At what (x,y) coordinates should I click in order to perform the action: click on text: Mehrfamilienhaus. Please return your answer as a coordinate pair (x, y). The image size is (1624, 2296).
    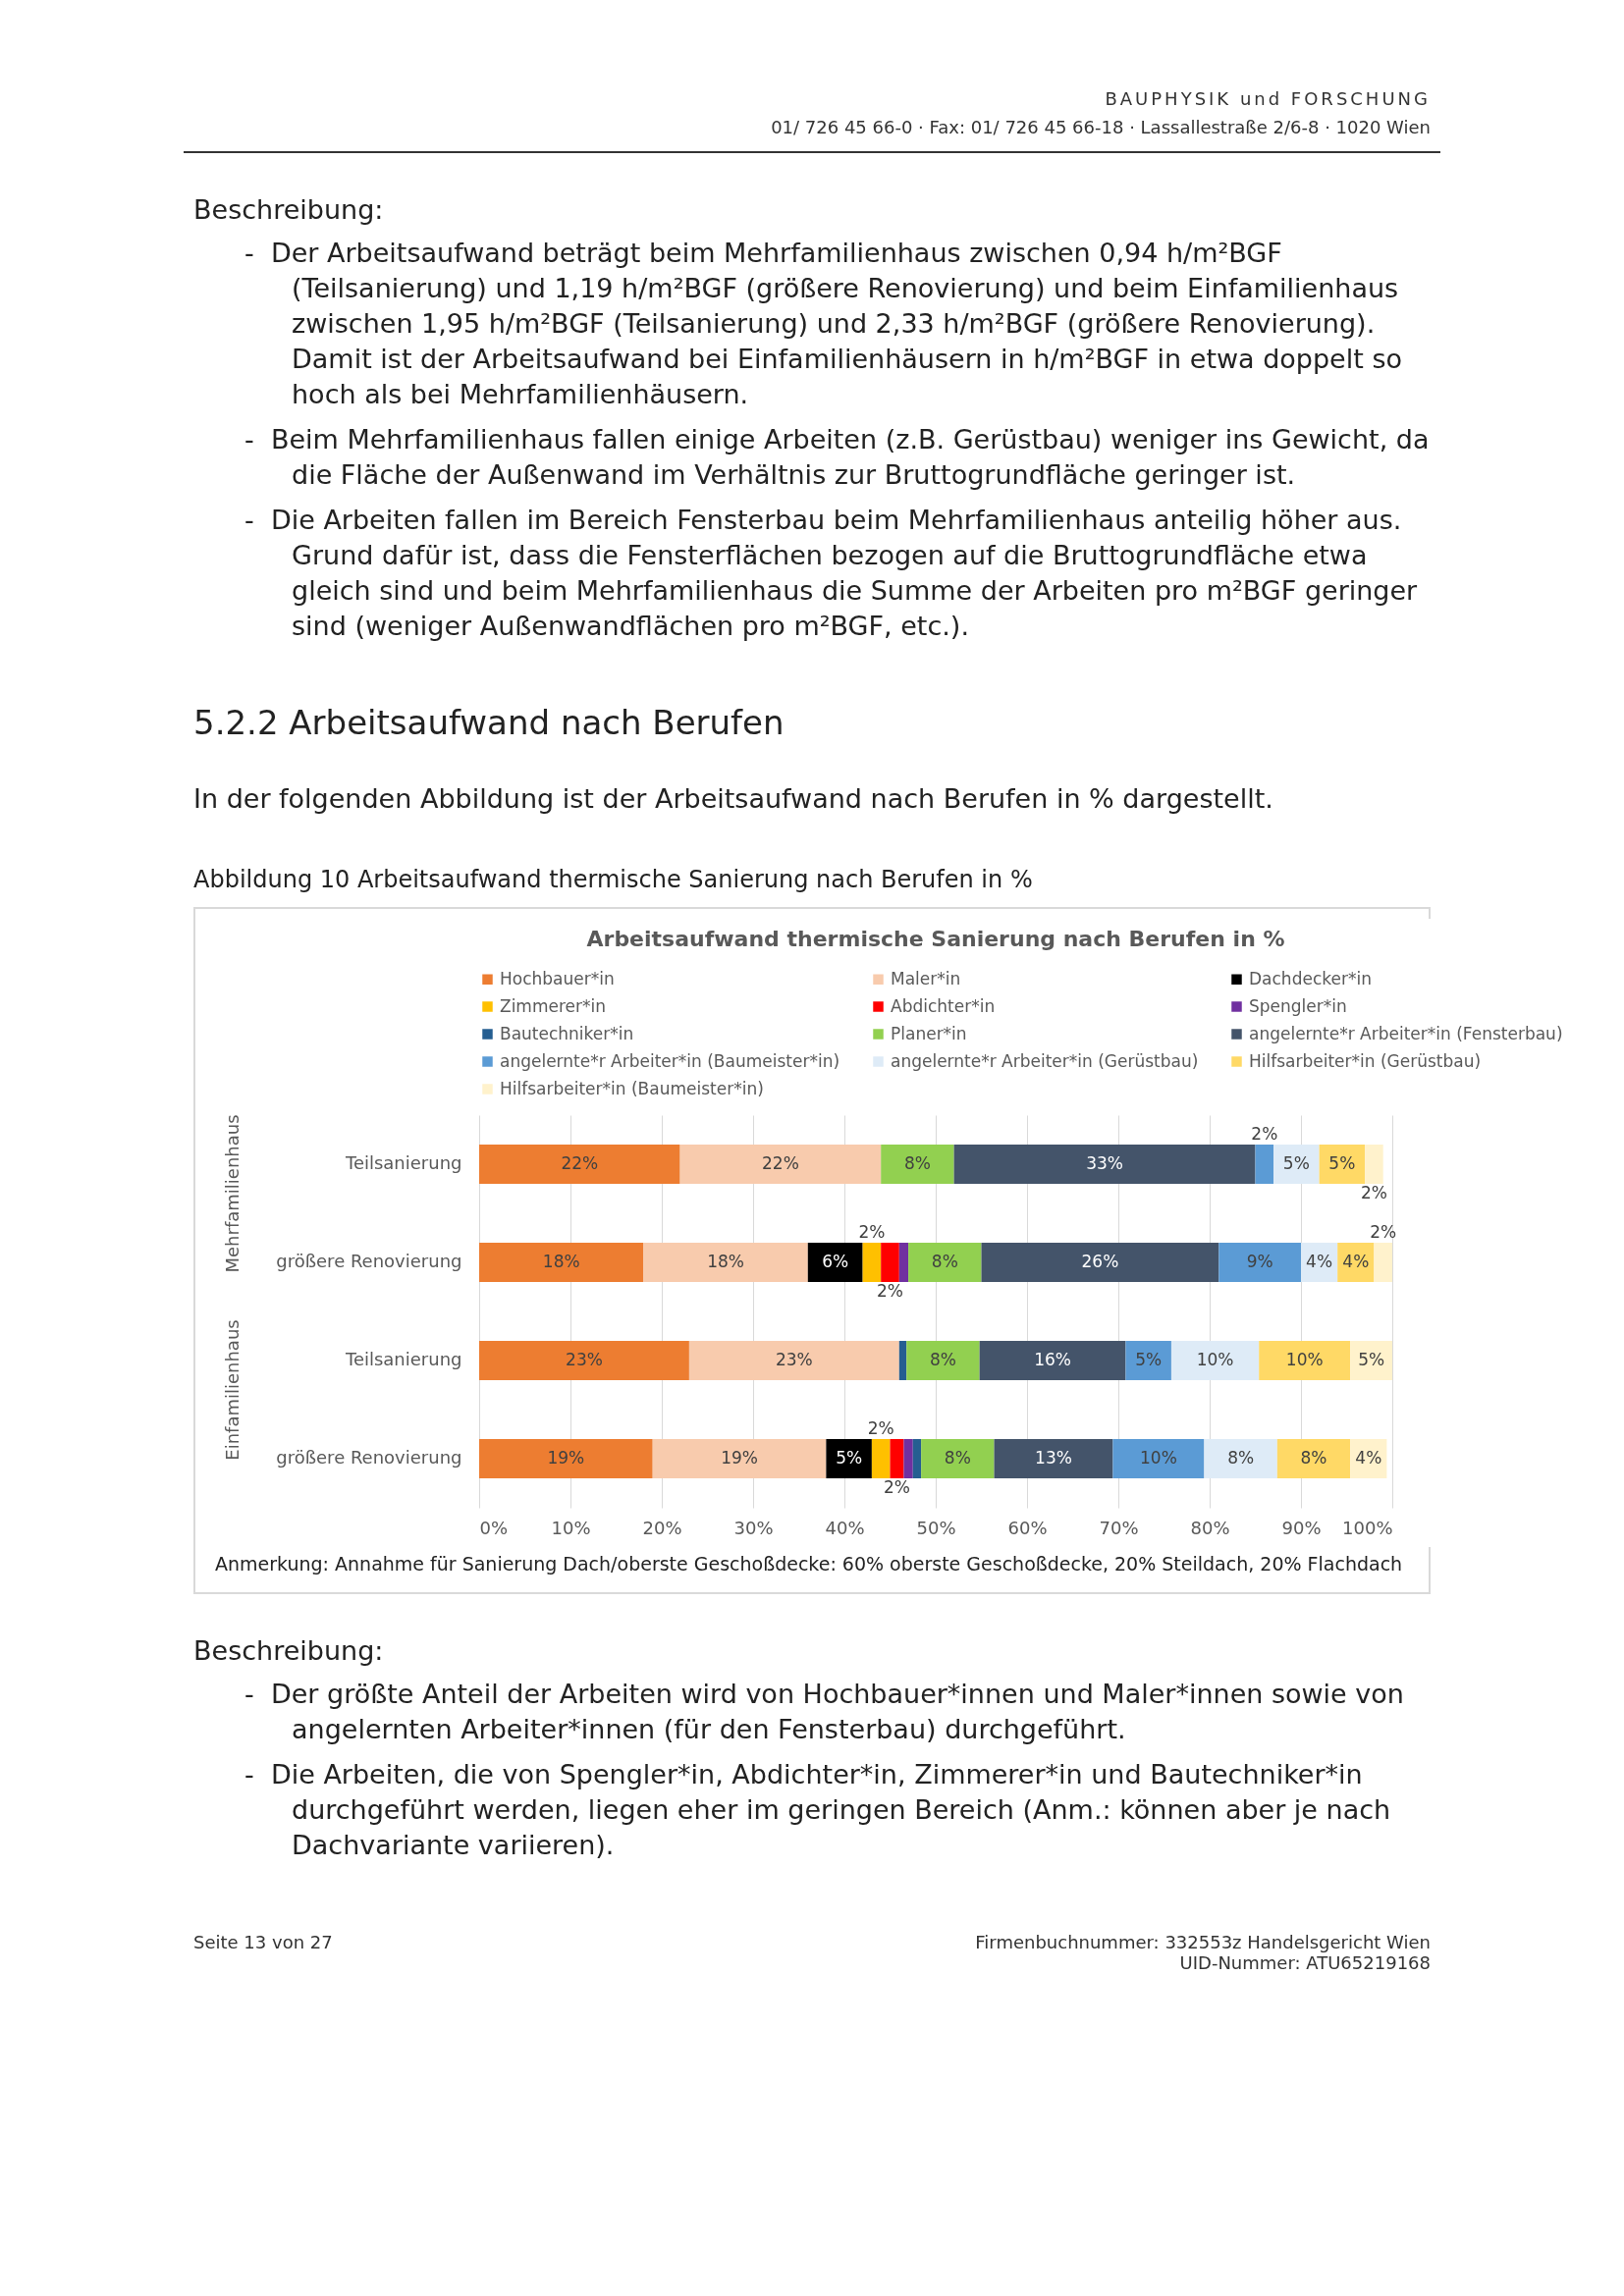
    Looking at the image, I should click on (232, 1193).